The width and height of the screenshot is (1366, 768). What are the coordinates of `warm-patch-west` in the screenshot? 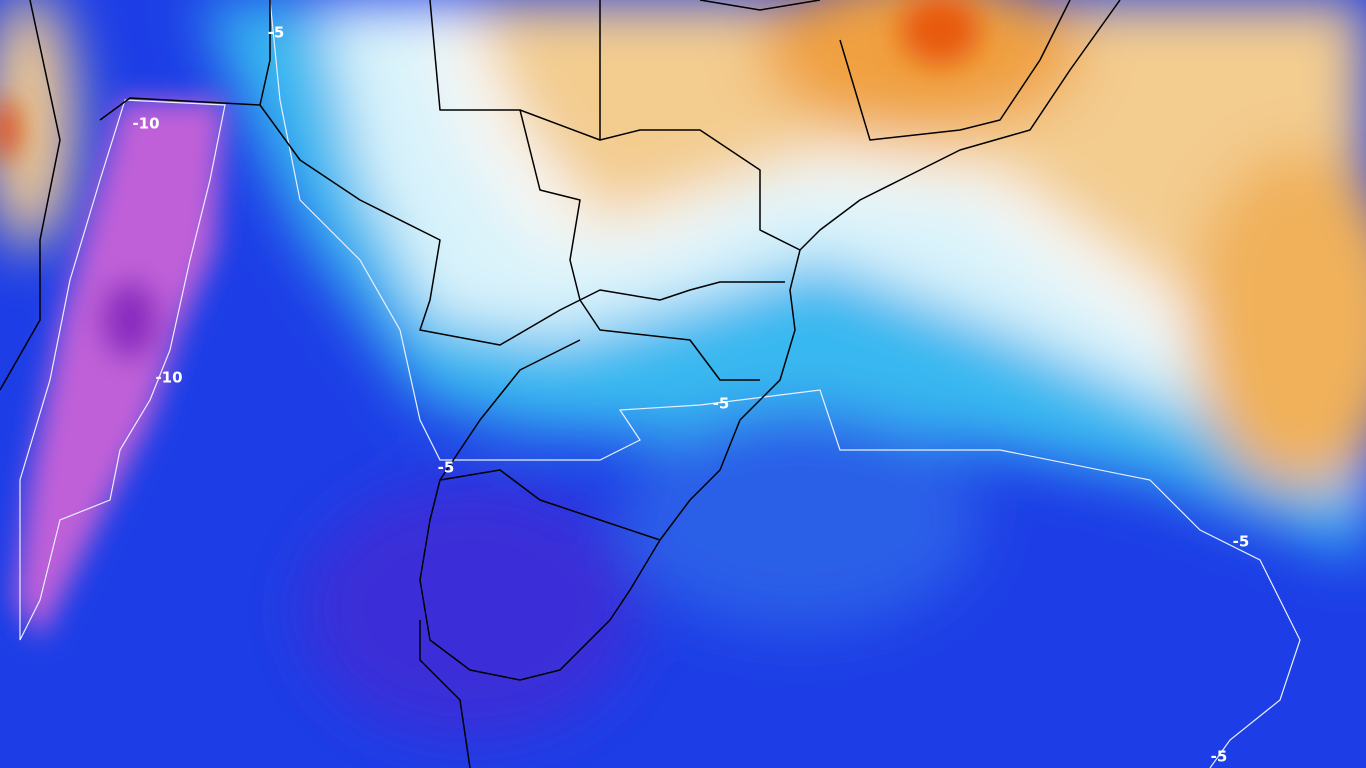 It's located at (37, 125).